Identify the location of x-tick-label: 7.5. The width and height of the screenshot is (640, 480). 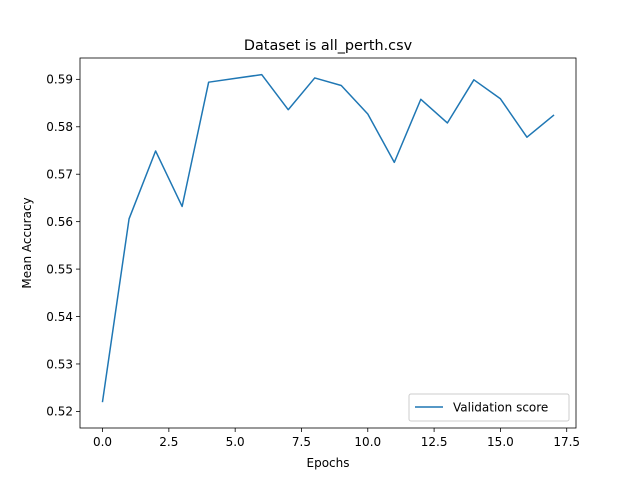
(301, 442).